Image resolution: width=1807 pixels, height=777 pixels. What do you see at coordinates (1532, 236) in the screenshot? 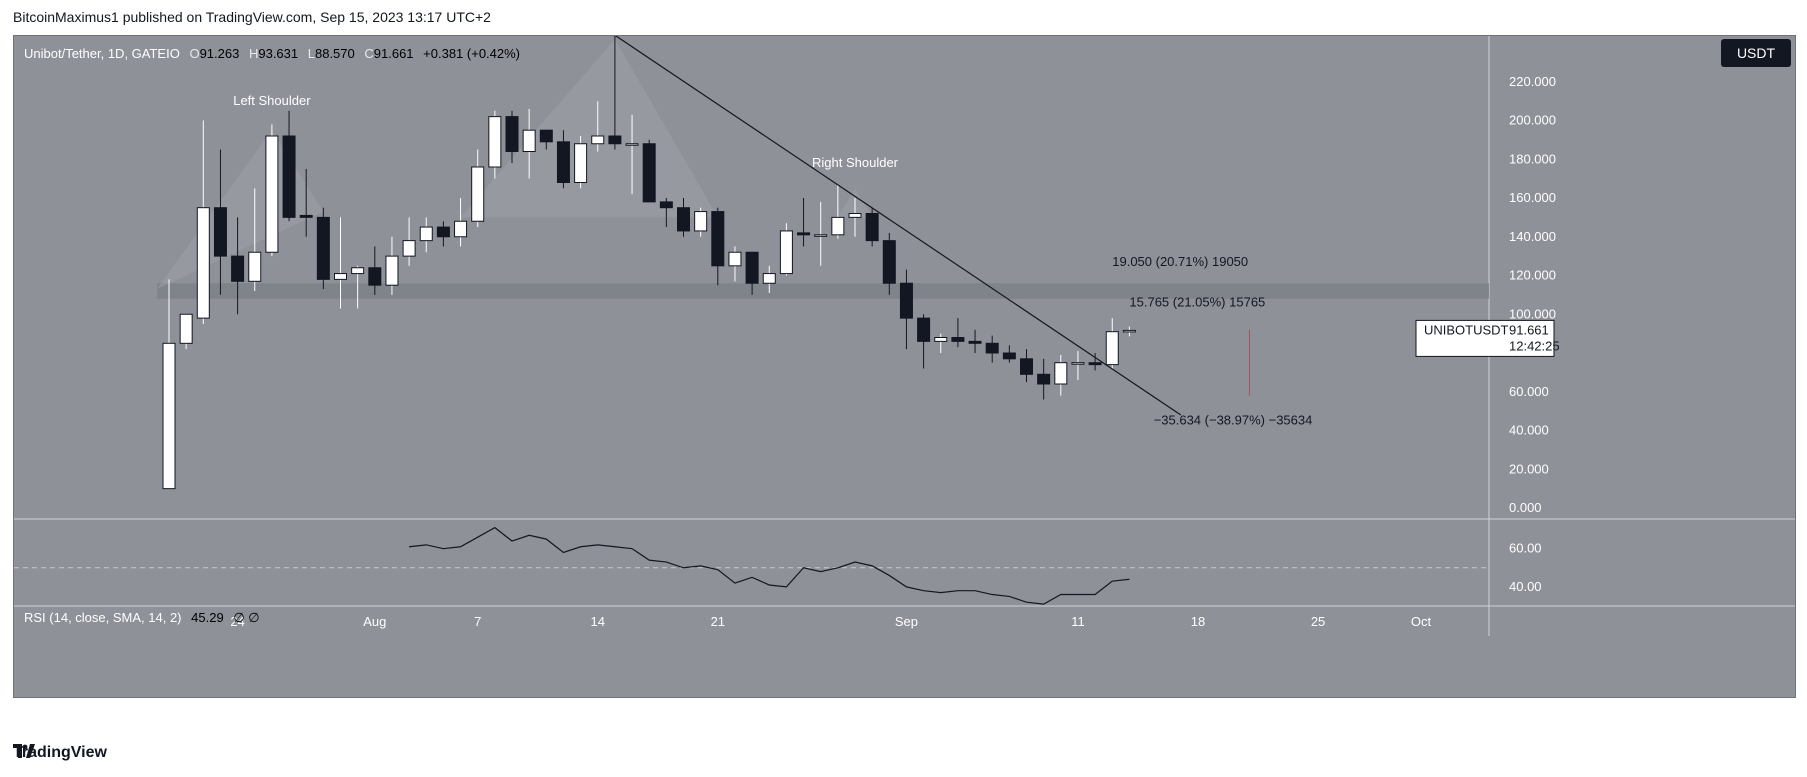
I see `price-tick-label: 140.000` at bounding box center [1532, 236].